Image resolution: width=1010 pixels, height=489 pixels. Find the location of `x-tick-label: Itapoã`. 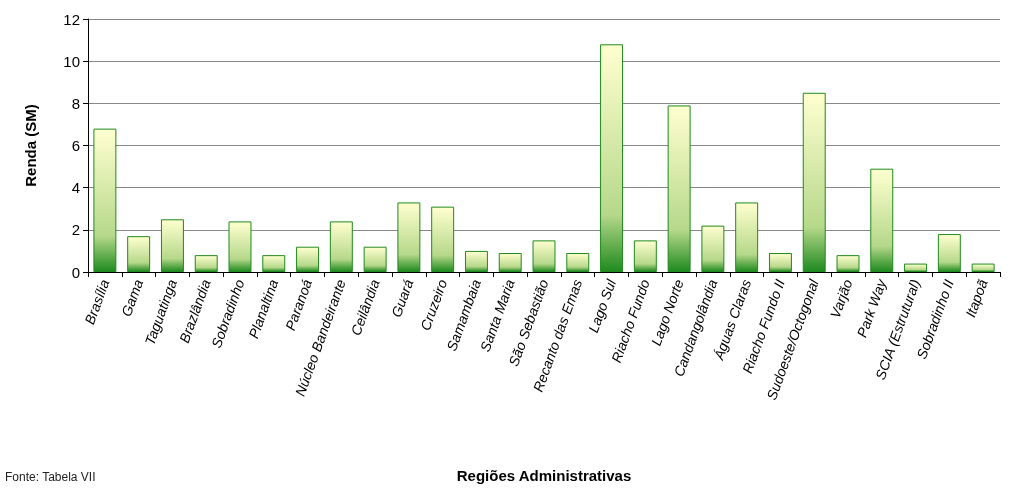

x-tick-label: Itapoã is located at coordinates (976, 298).